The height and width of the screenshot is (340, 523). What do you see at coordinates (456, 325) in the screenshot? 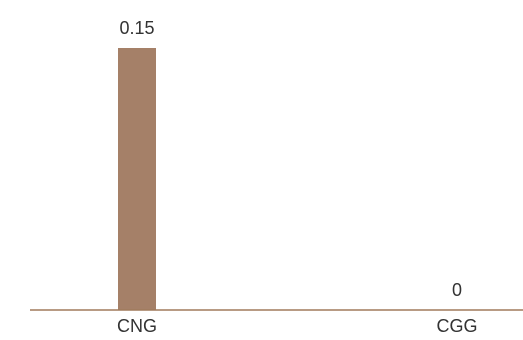
I see `x-tick-label-cgg: CGG` at bounding box center [456, 325].